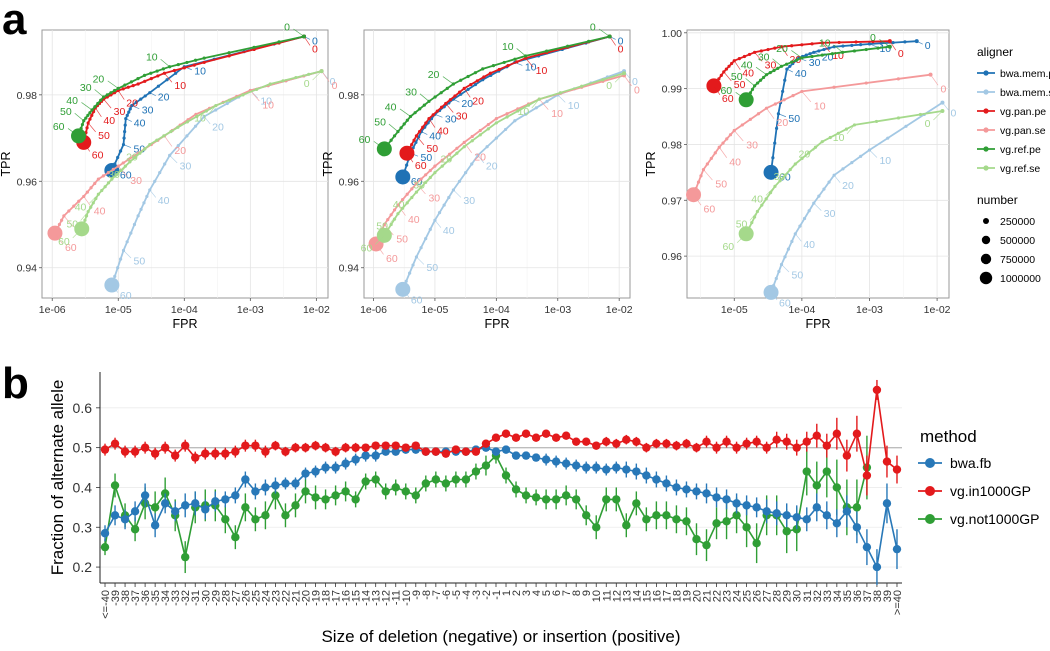 This screenshot has height=651, width=1050. Describe the element at coordinates (180, 151) in the screenshot. I see `panel-a1-point-label: 20` at that location.